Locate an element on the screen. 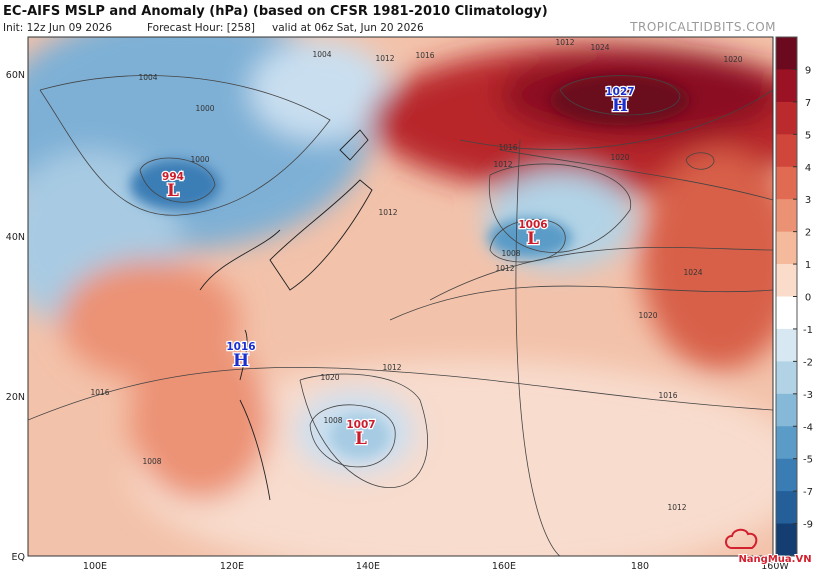  colorbar-label: 4 is located at coordinates (808, 168).